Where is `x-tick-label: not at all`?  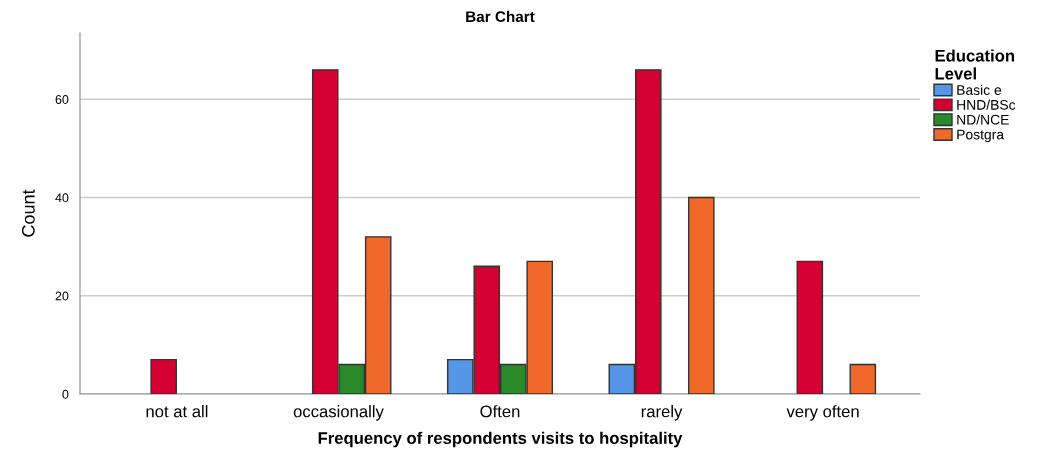 x-tick-label: not at all is located at coordinates (177, 411).